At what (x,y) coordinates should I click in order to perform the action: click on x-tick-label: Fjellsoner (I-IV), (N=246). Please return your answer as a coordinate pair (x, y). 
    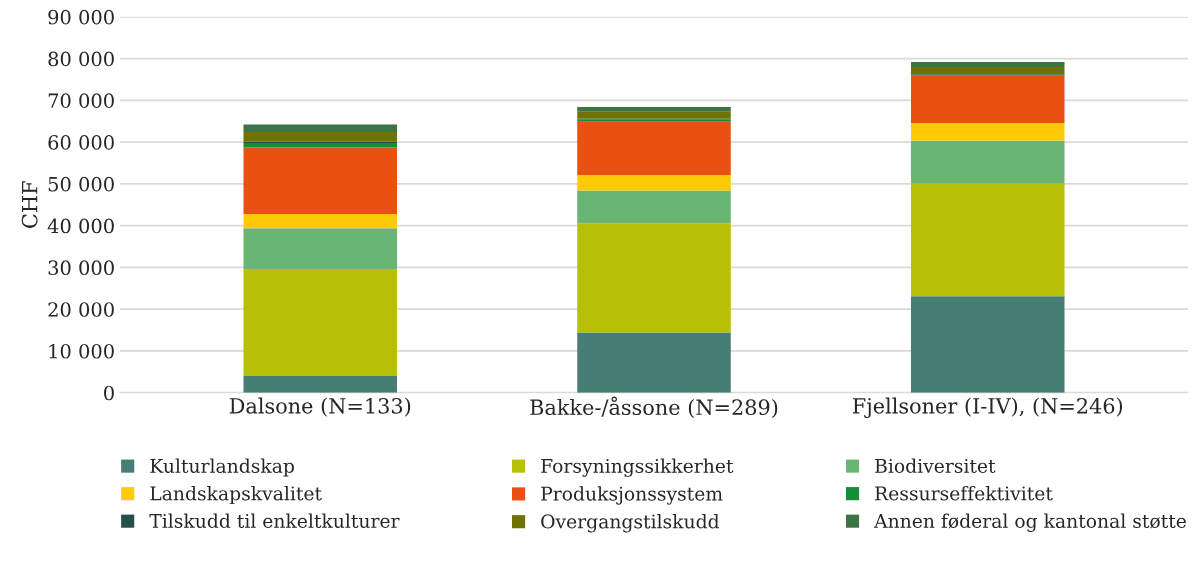
    Looking at the image, I should click on (987, 408).